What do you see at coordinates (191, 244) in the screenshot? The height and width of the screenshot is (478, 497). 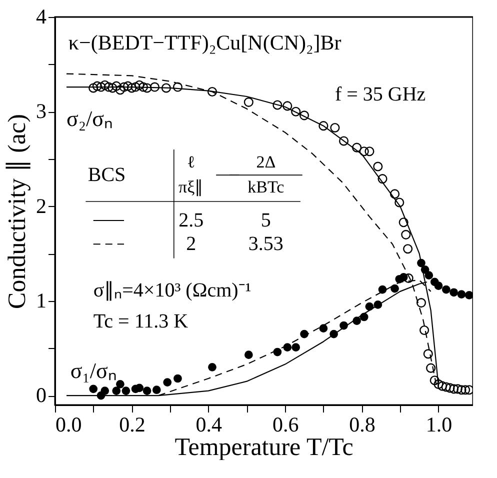 I see `annotation: 2` at bounding box center [191, 244].